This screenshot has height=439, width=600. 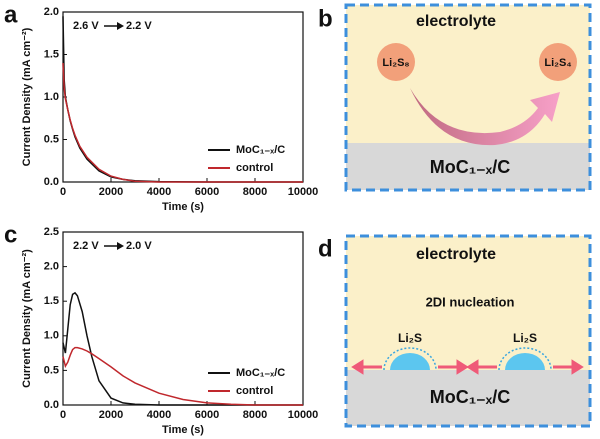 What do you see at coordinates (139, 246) in the screenshot?
I see `annotation: 2.0 V` at bounding box center [139, 246].